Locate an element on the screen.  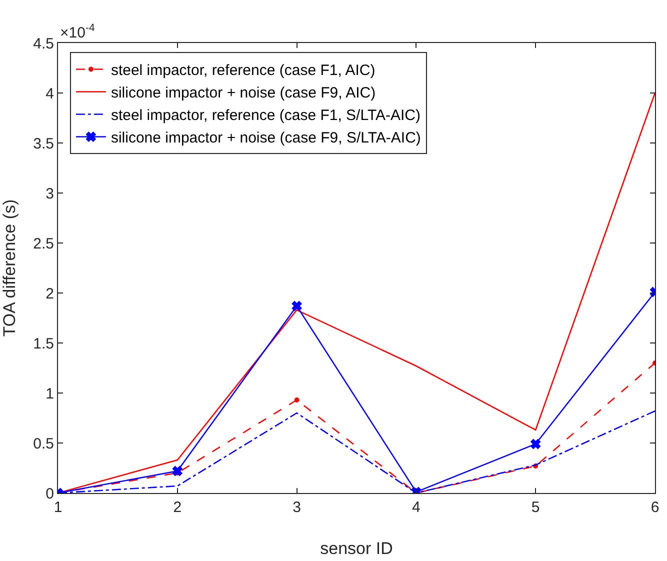
x-axis-title: sensor ID is located at coordinates (356, 548).